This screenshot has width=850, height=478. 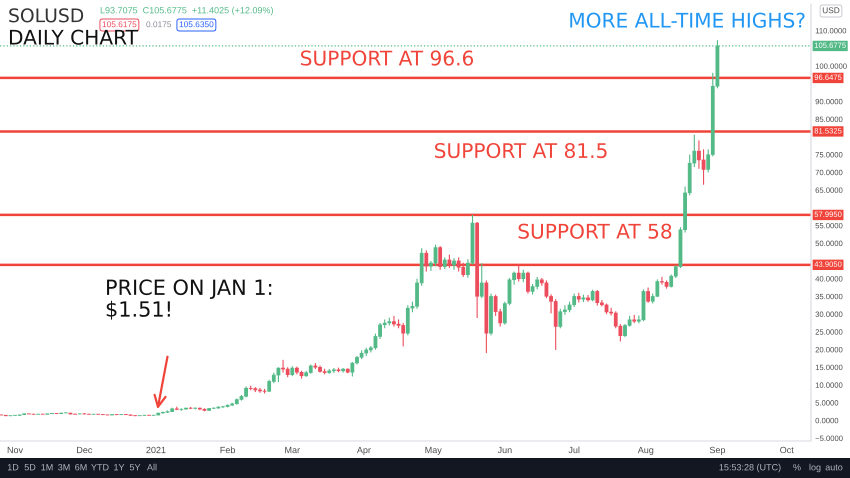 I want to click on annotation: 105.6175, so click(x=119, y=24).